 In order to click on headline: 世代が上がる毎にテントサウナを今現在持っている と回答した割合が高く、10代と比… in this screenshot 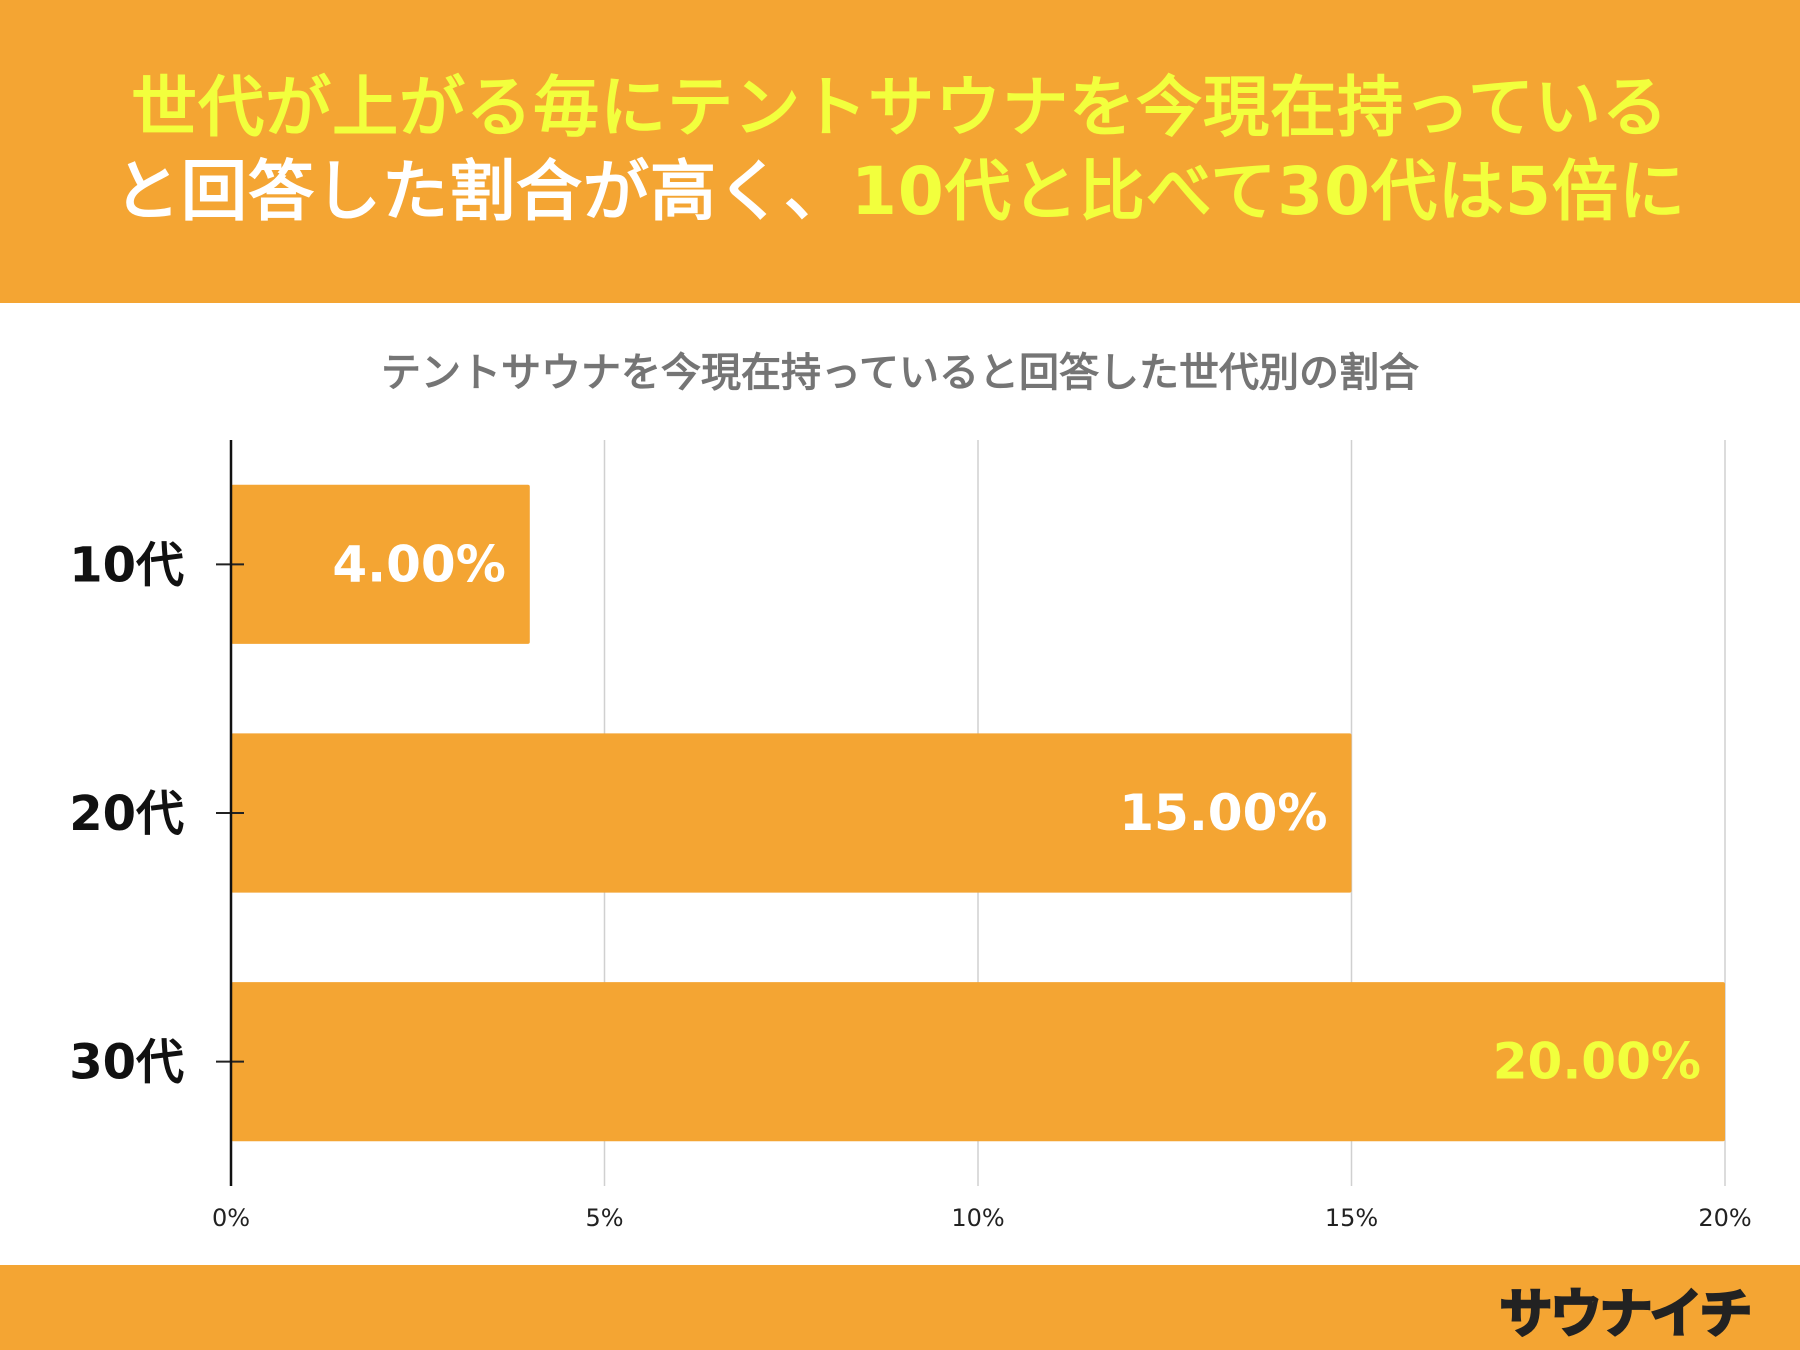, I will do `click(900, 150)`.